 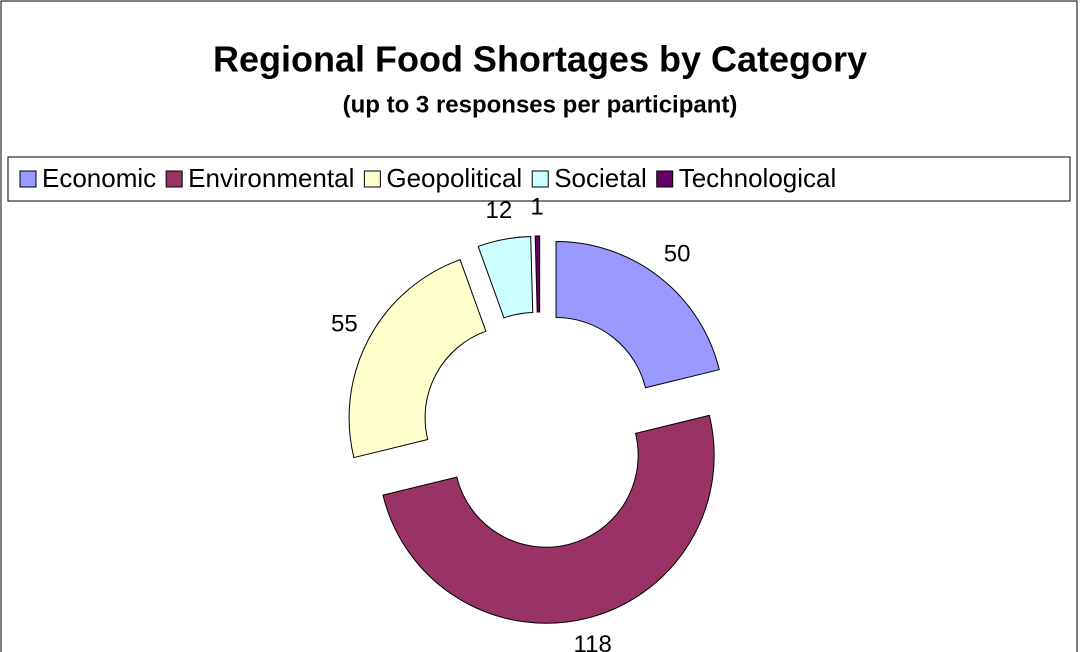 What do you see at coordinates (536, 206) in the screenshot?
I see `data-label: 1` at bounding box center [536, 206].